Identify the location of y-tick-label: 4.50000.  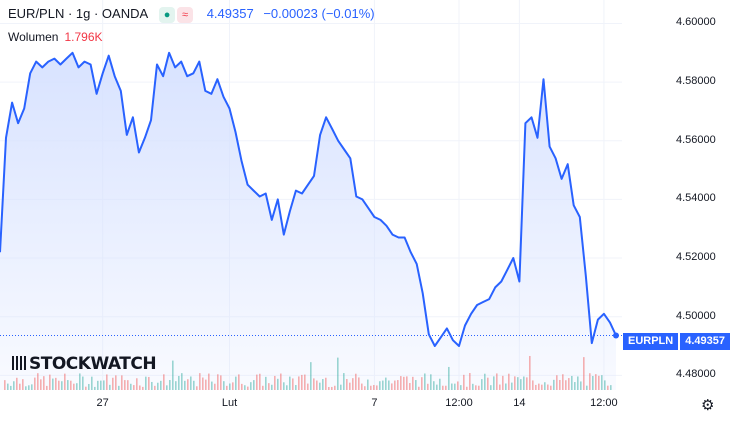
(696, 315).